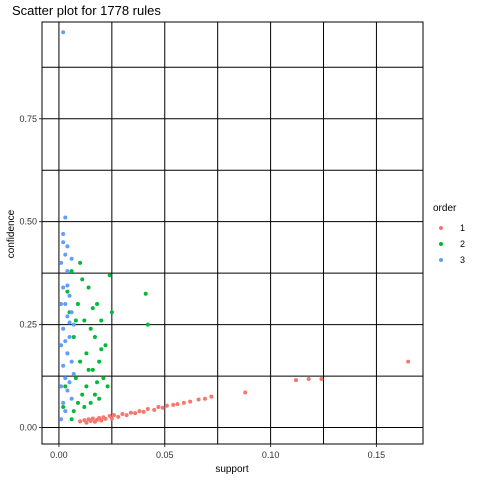 This screenshot has height=480, width=480. I want to click on y-axis-title: confidence, so click(11, 233).